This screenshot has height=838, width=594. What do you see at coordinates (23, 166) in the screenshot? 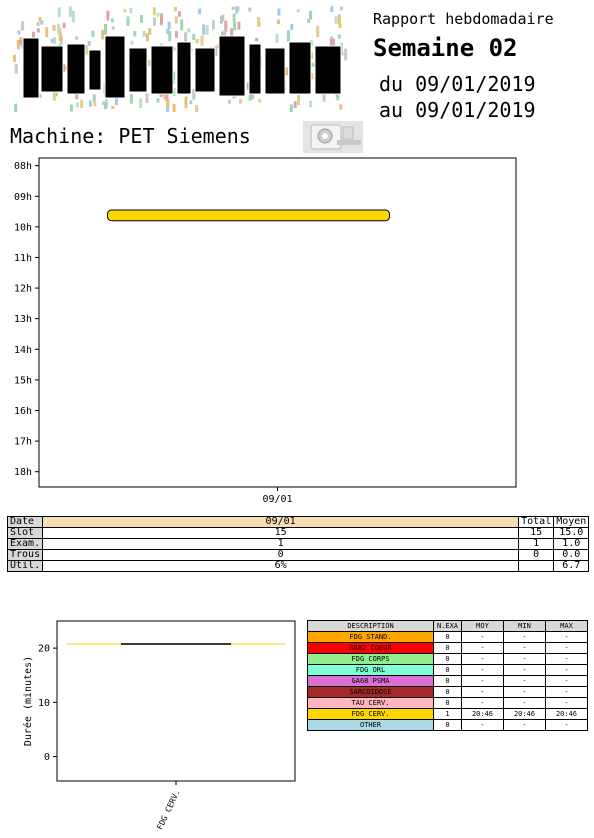
I see `schedule-y-tick-label: 08h` at bounding box center [23, 166].